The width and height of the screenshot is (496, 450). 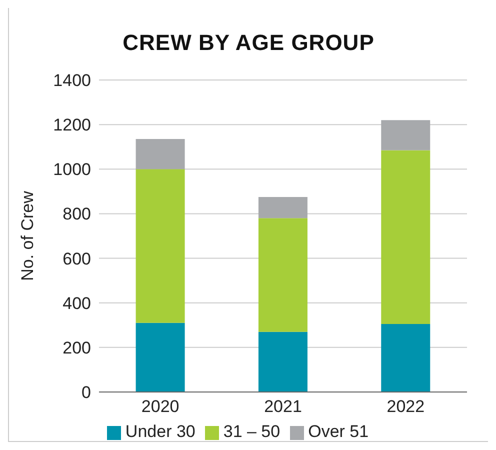 I want to click on legend-label: Over 51, so click(x=338, y=431).